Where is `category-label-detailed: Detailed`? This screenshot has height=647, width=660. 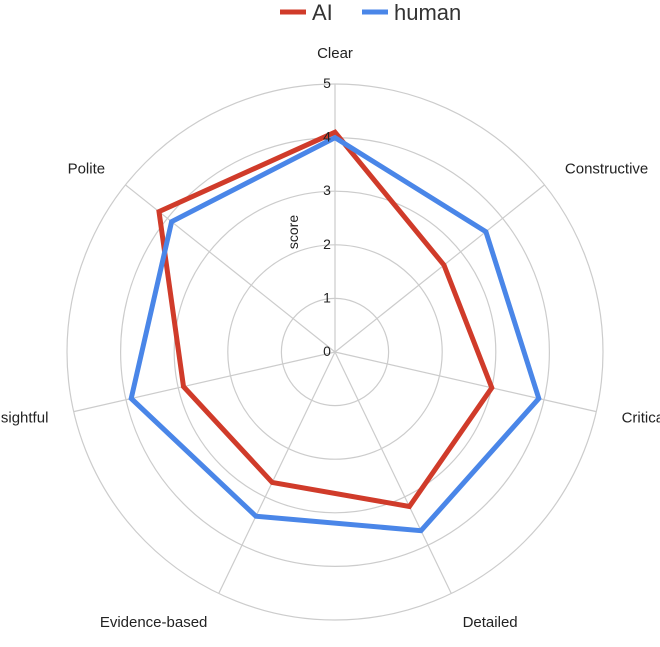
category-label-detailed: Detailed is located at coordinates (490, 622).